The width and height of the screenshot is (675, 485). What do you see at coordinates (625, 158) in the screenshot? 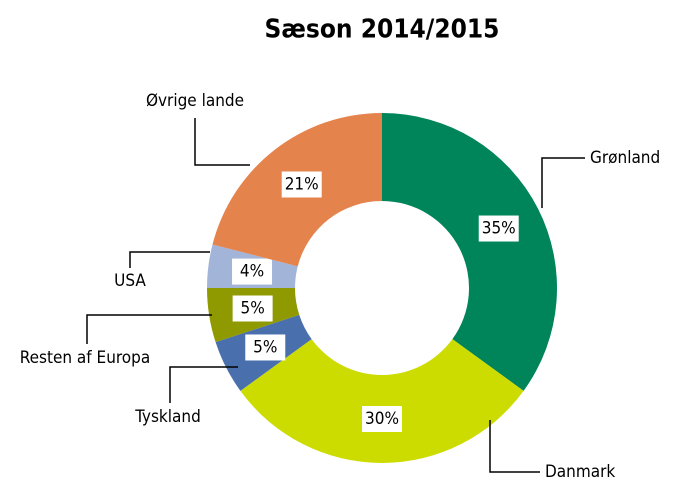
I see `category-label: Grønland` at bounding box center [625, 158].